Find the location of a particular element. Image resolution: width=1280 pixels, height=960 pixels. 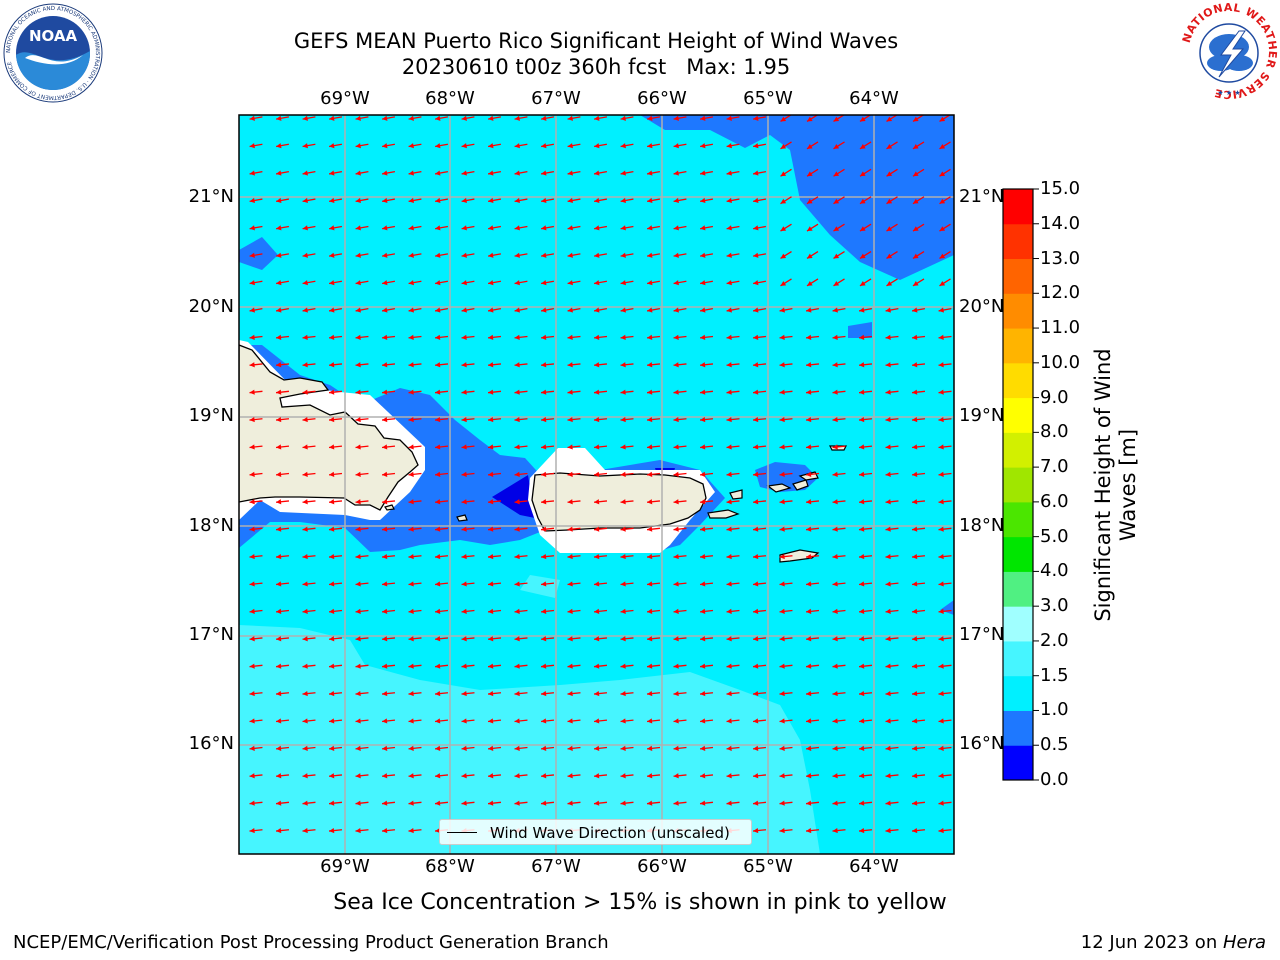

land-mona-island is located at coordinates (462, 518).